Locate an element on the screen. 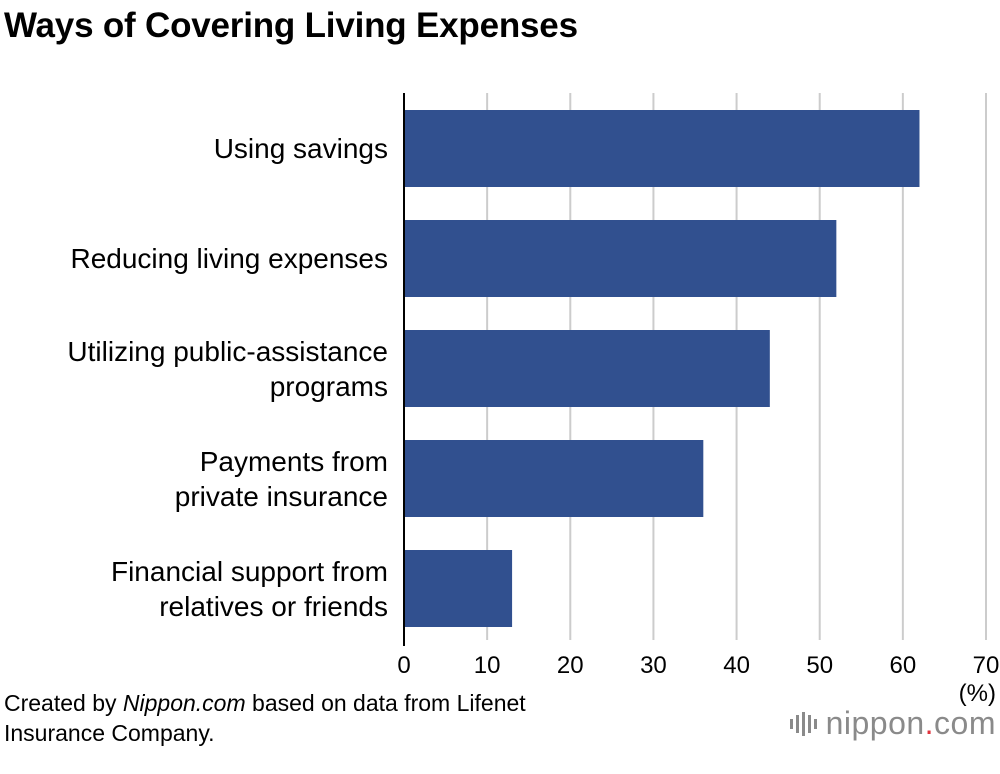 The width and height of the screenshot is (1000, 774). x-tick-label: 20 is located at coordinates (570, 665).